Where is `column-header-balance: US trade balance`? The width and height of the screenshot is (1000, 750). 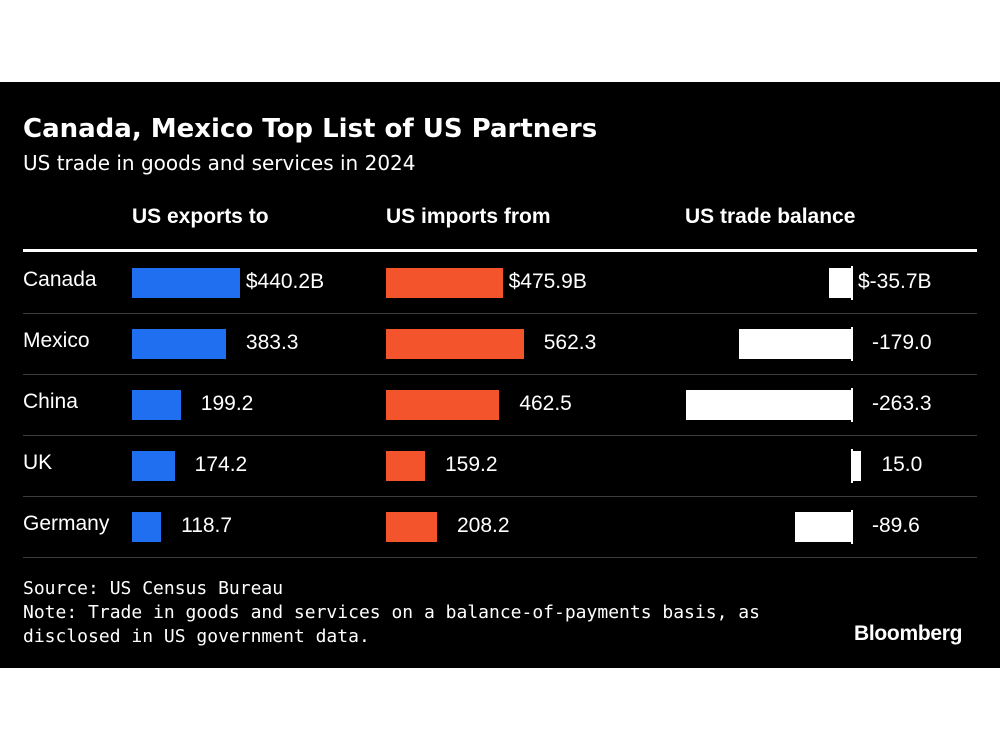
column-header-balance: US trade balance is located at coordinates (770, 216).